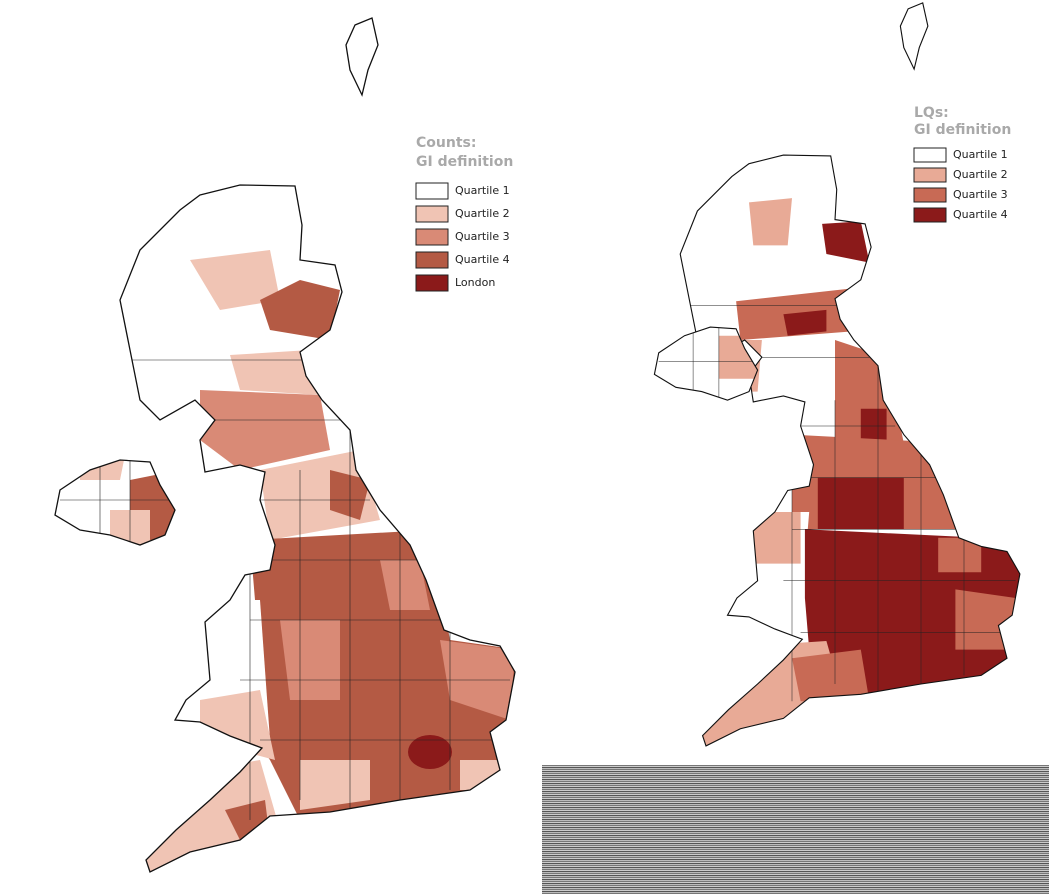  Describe the element at coordinates (931, 113) in the screenshot. I see `legend-title: LQs:` at that location.